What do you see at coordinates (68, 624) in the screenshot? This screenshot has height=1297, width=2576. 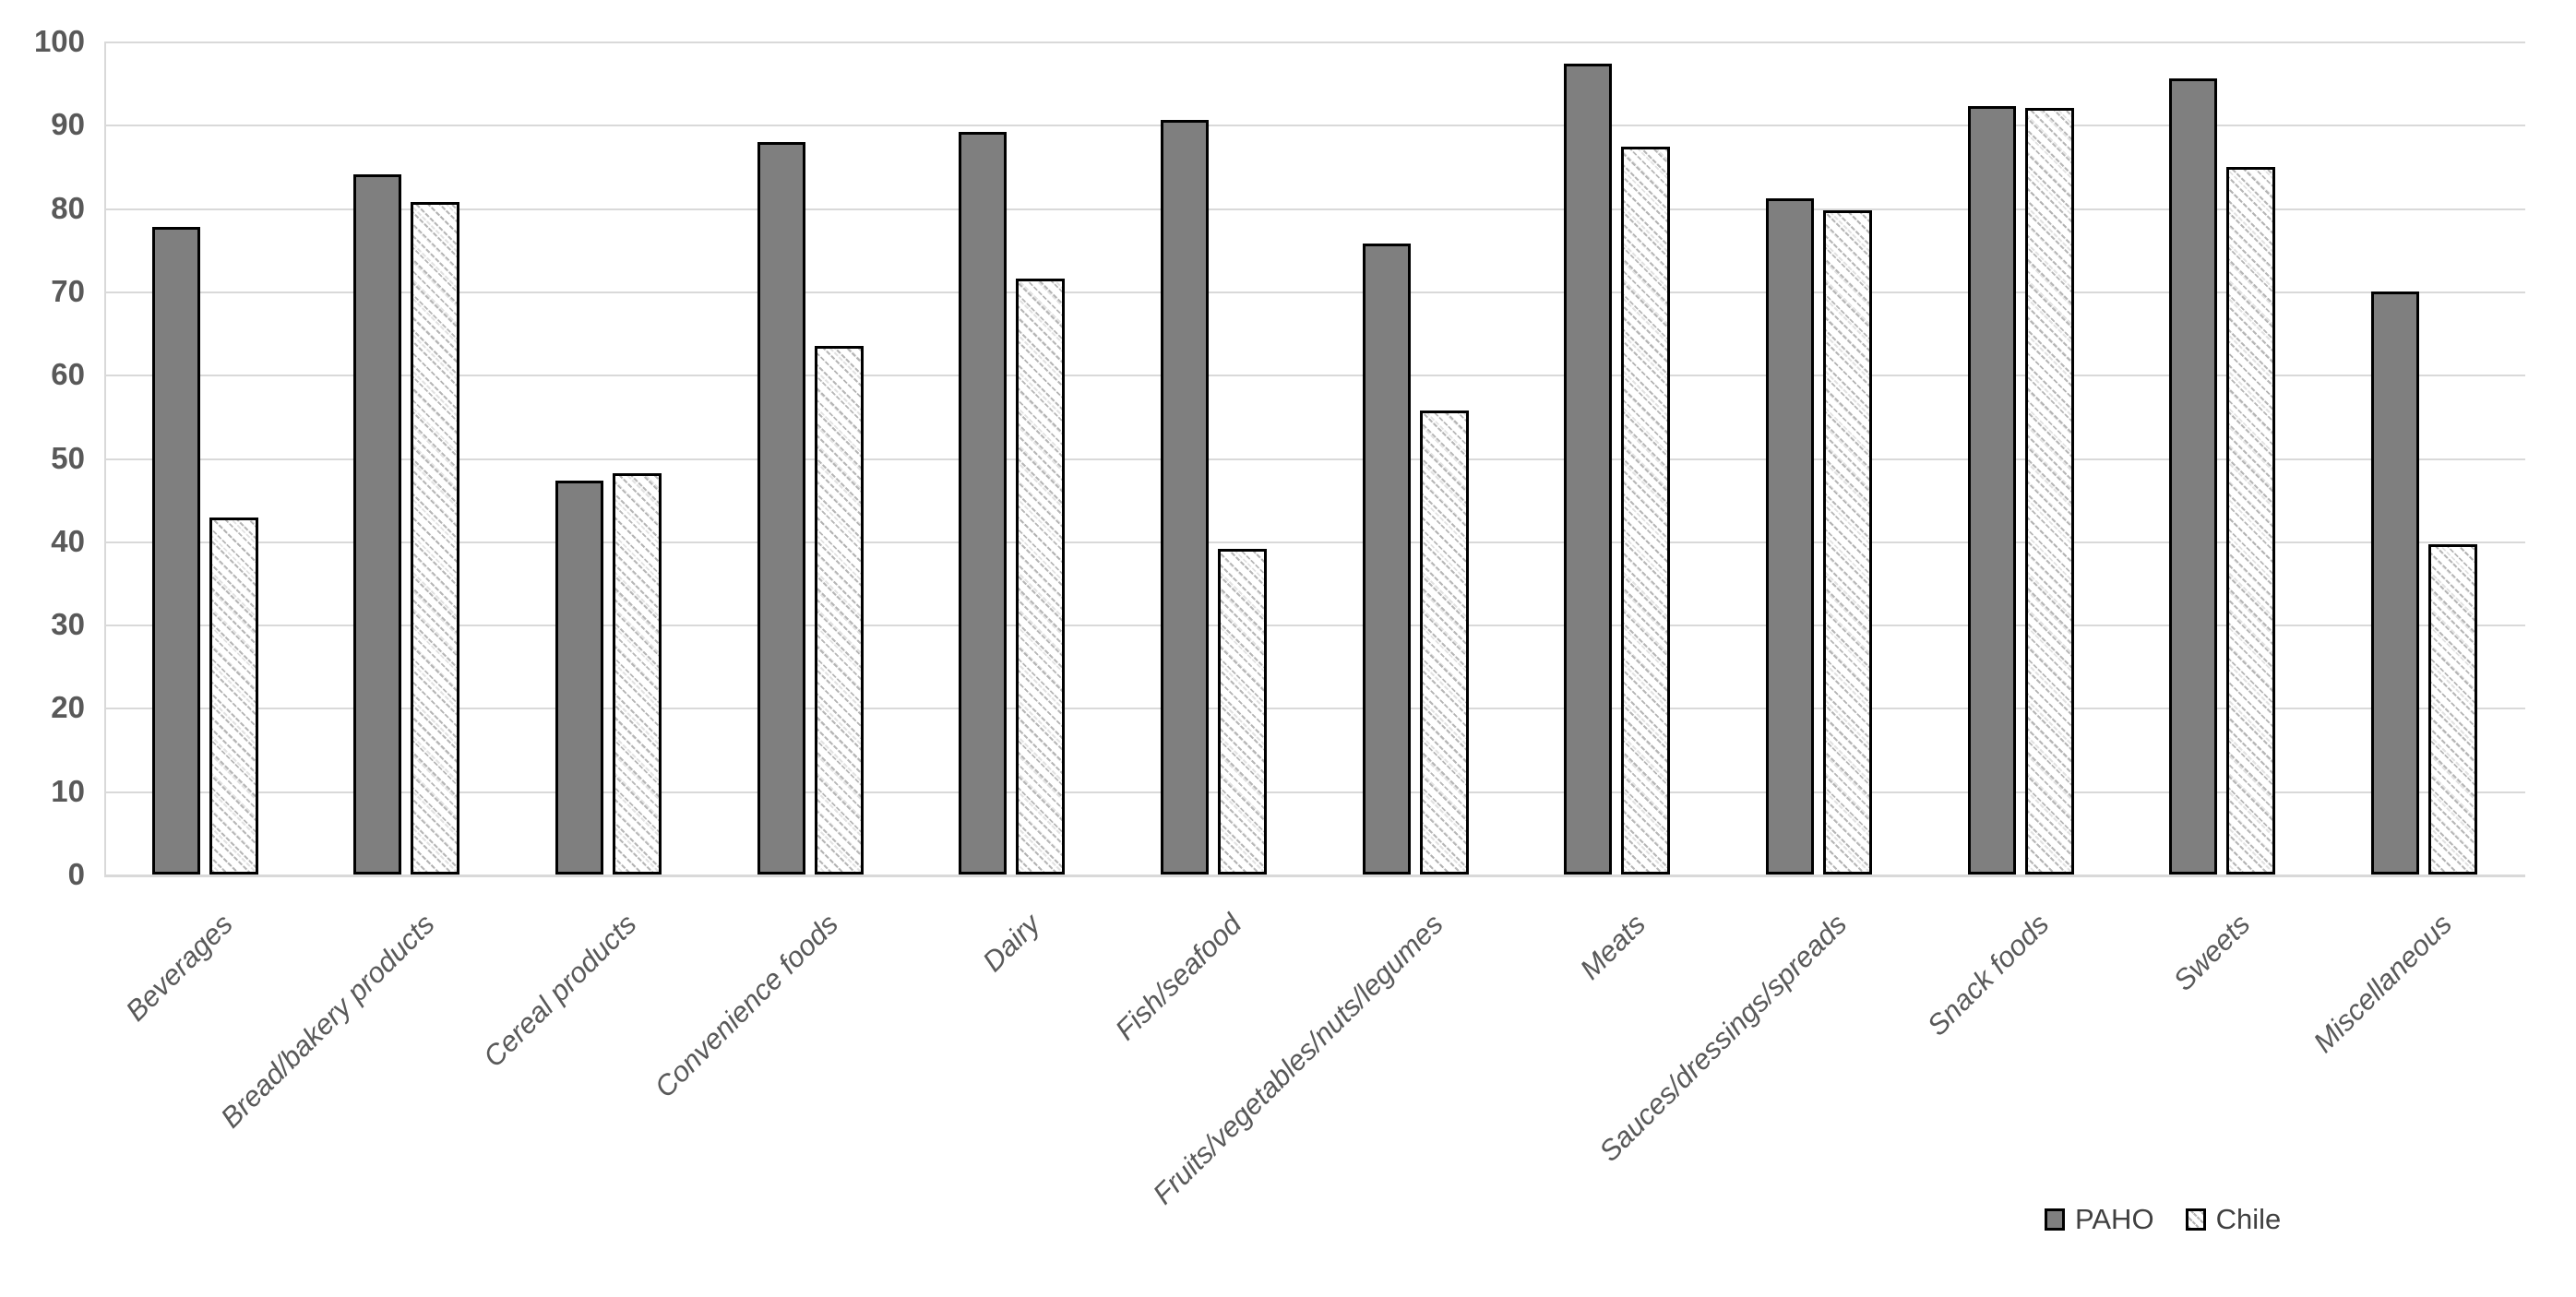 I see `y-tick-label-30: 30` at bounding box center [68, 624].